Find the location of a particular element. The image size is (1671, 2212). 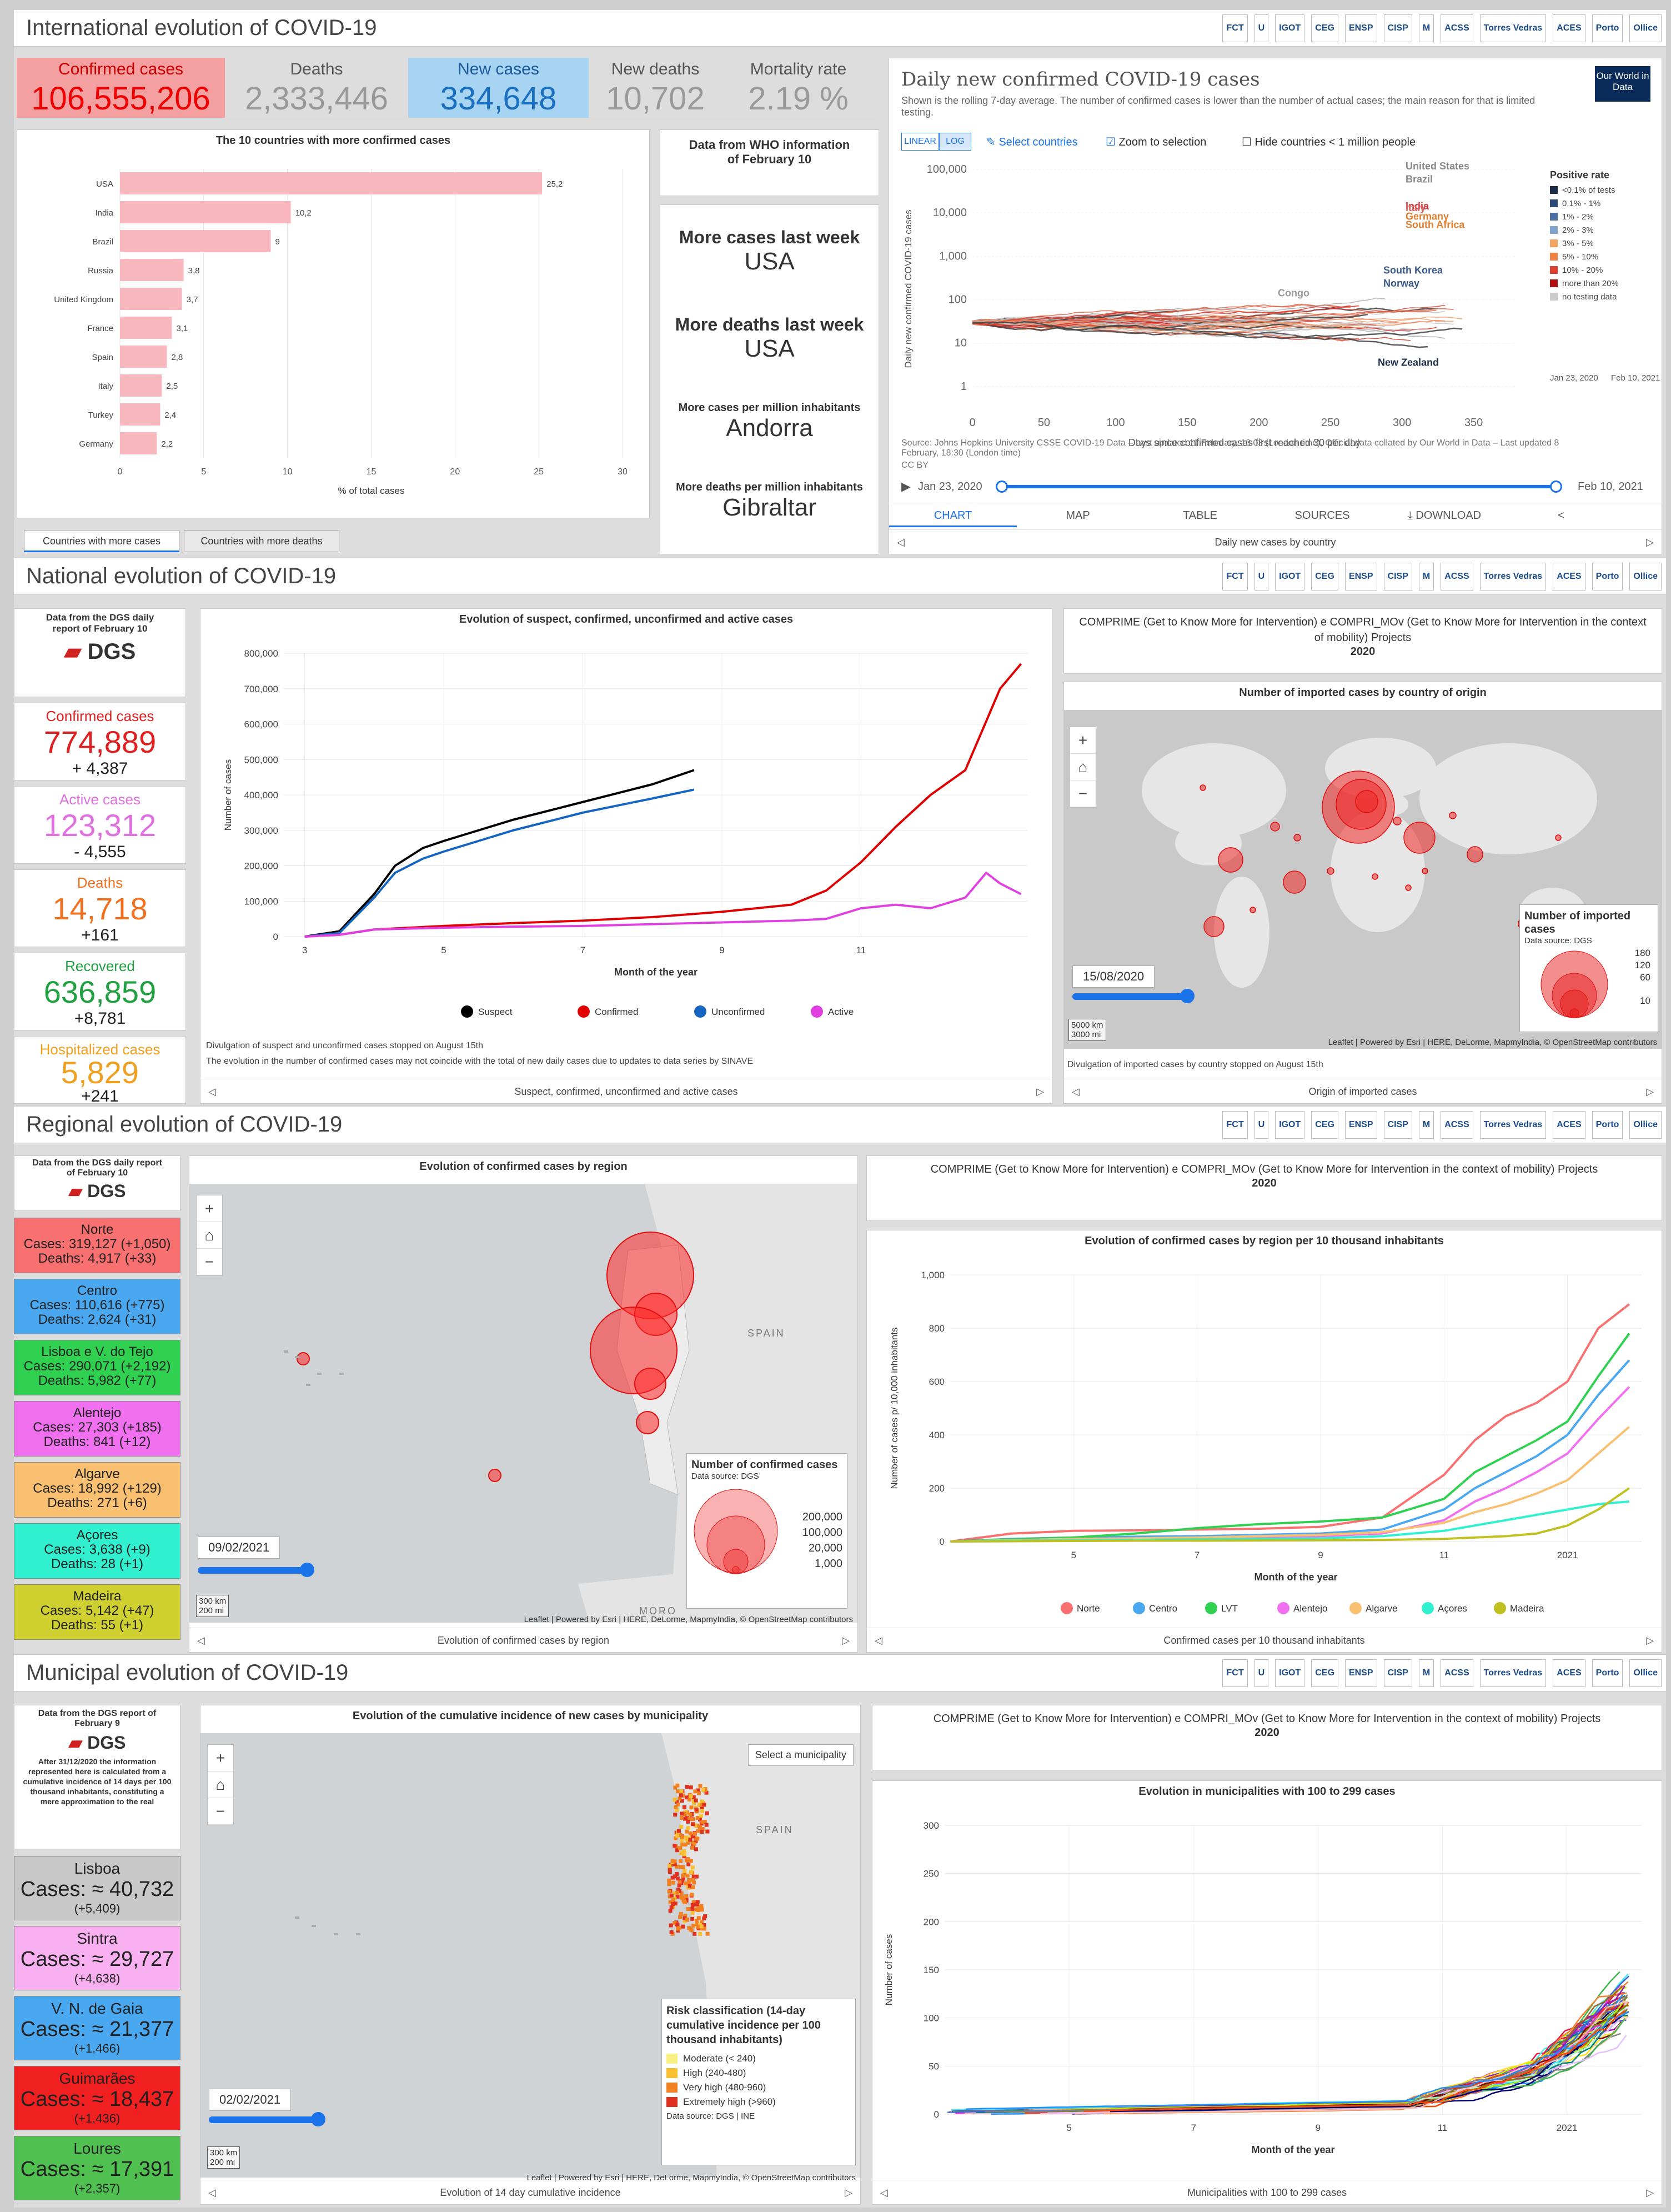

play-button: ▶ is located at coordinates (906, 486).